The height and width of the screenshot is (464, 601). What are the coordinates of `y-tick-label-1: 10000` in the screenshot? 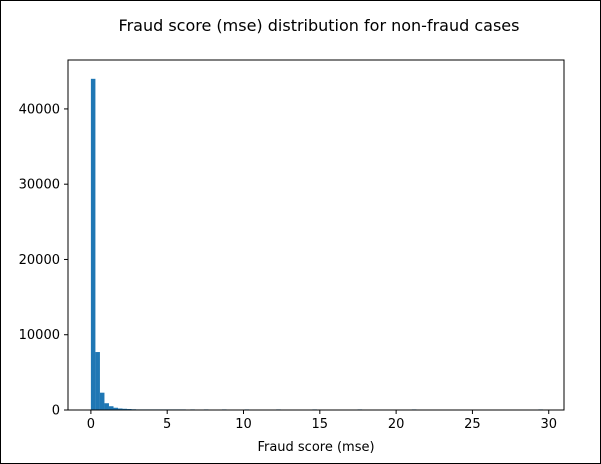 It's located at (39, 335).